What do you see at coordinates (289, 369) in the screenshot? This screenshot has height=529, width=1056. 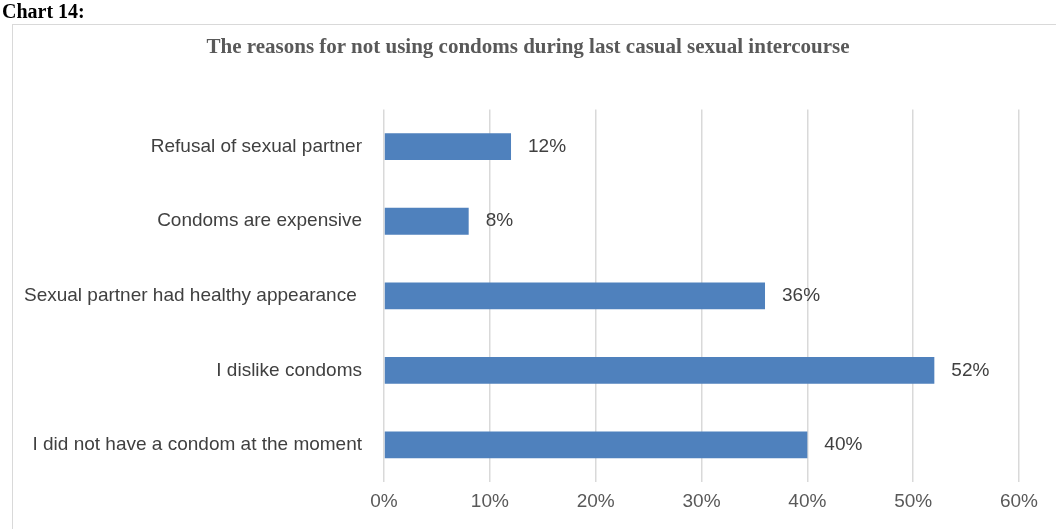 I see `y-tick-label: I dislike condoms` at bounding box center [289, 369].